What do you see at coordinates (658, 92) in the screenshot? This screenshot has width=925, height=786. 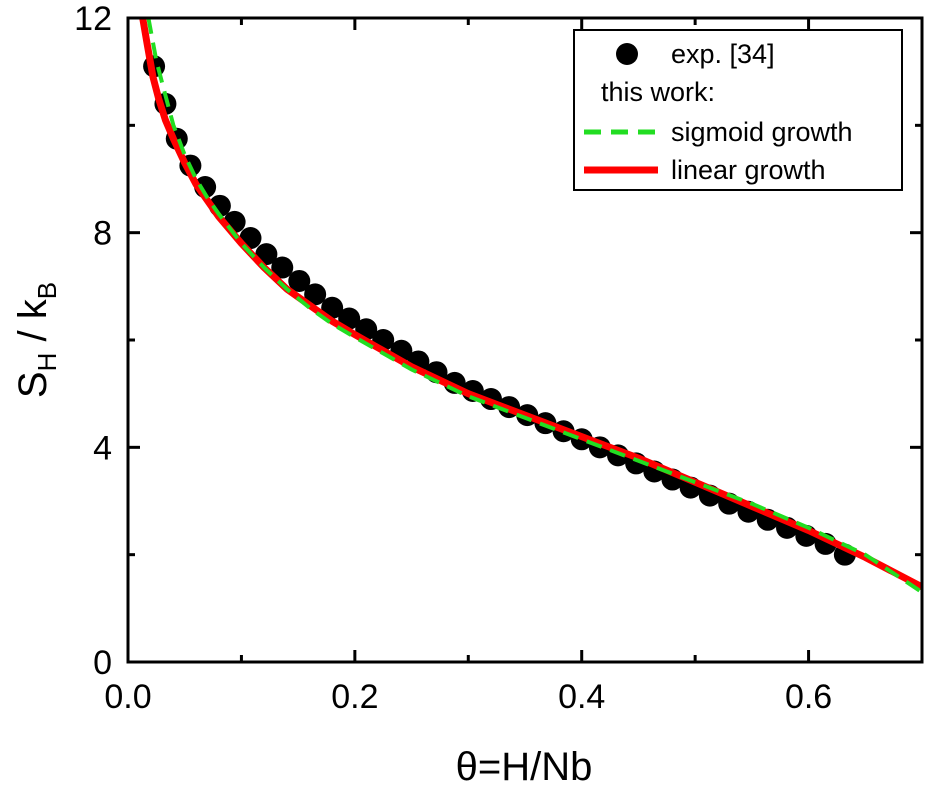 I see `legend-subtitle: this work:` at bounding box center [658, 92].